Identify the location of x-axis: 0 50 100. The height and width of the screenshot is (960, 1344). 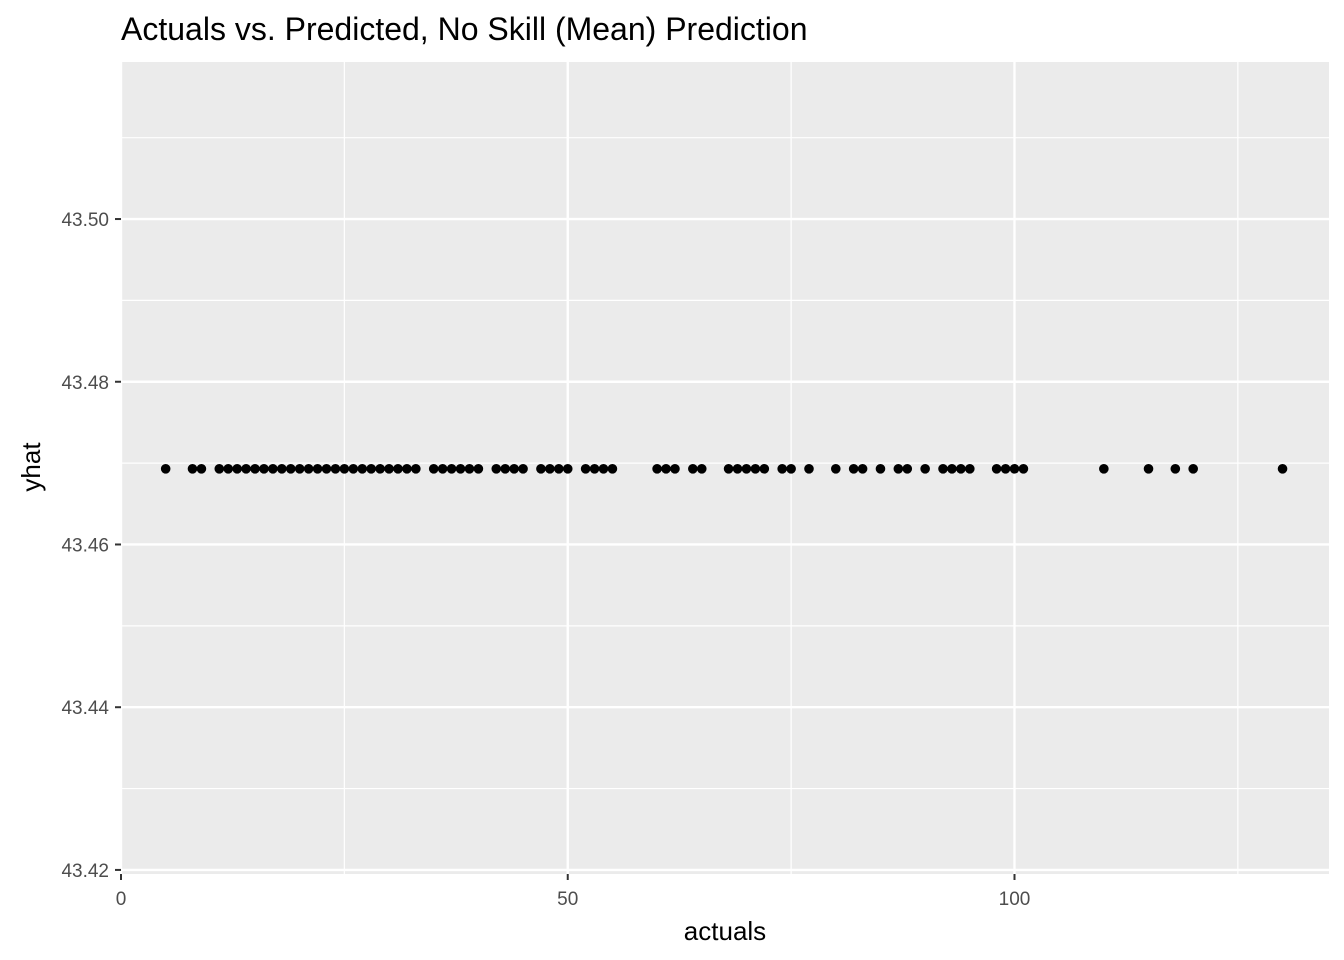
(573, 892).